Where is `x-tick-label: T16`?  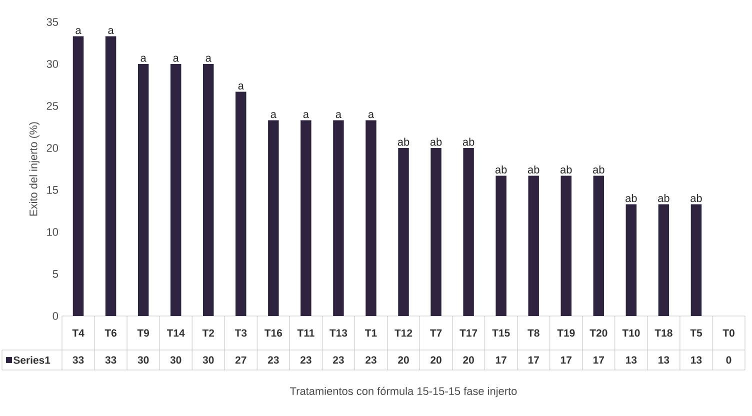 x-tick-label: T16 is located at coordinates (273, 333).